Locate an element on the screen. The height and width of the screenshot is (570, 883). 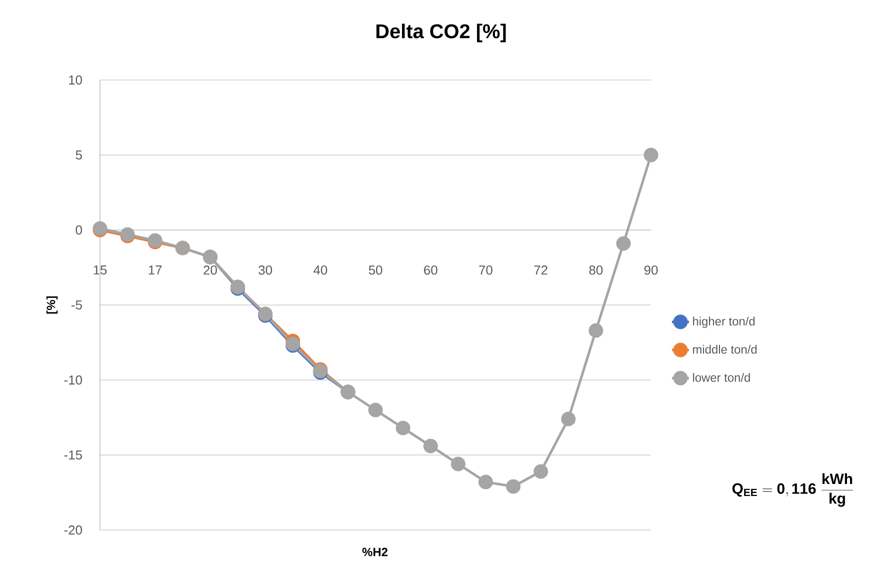
text: $\mathbf{Q_{EE}}=\mathbf{0,116}\;\frac{\mathbf{kWh}}{\mathbf{kg}}$ is located at coordinates (793, 490).